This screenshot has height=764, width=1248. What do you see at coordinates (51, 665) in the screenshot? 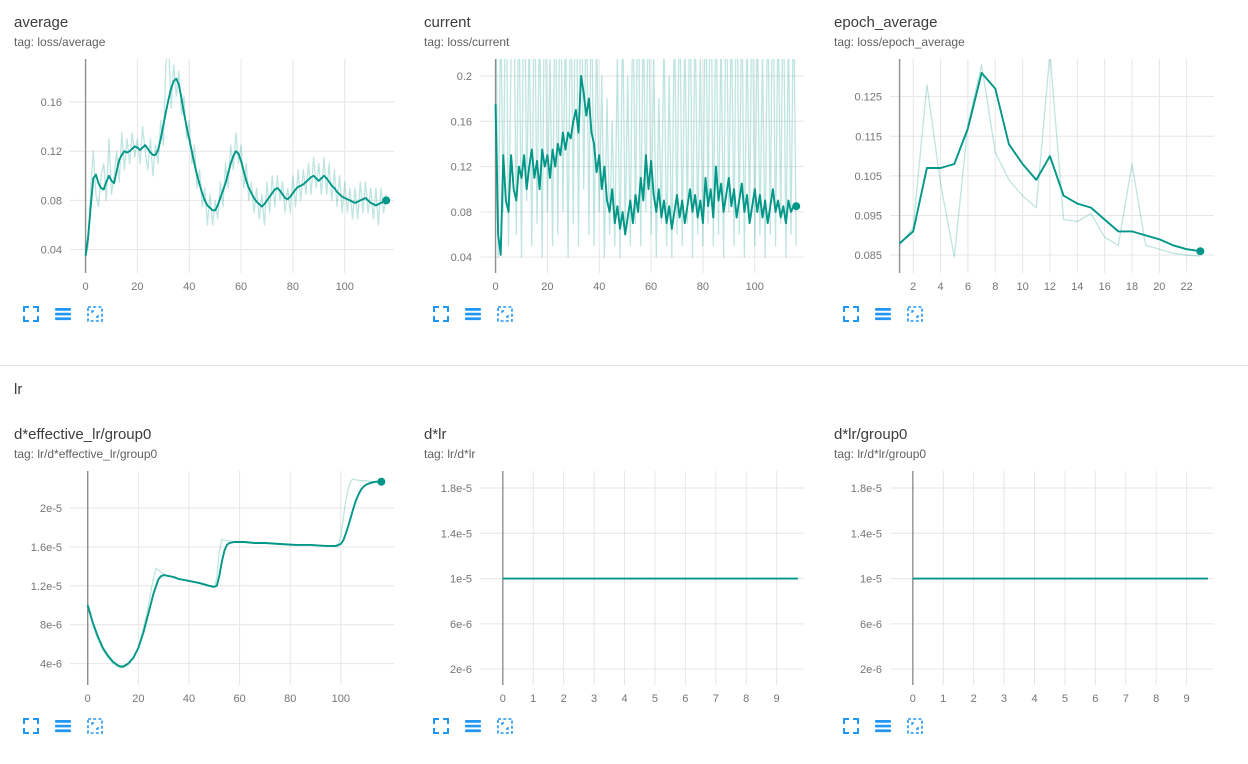
I see `svg-text: 4e-6` at bounding box center [51, 665].